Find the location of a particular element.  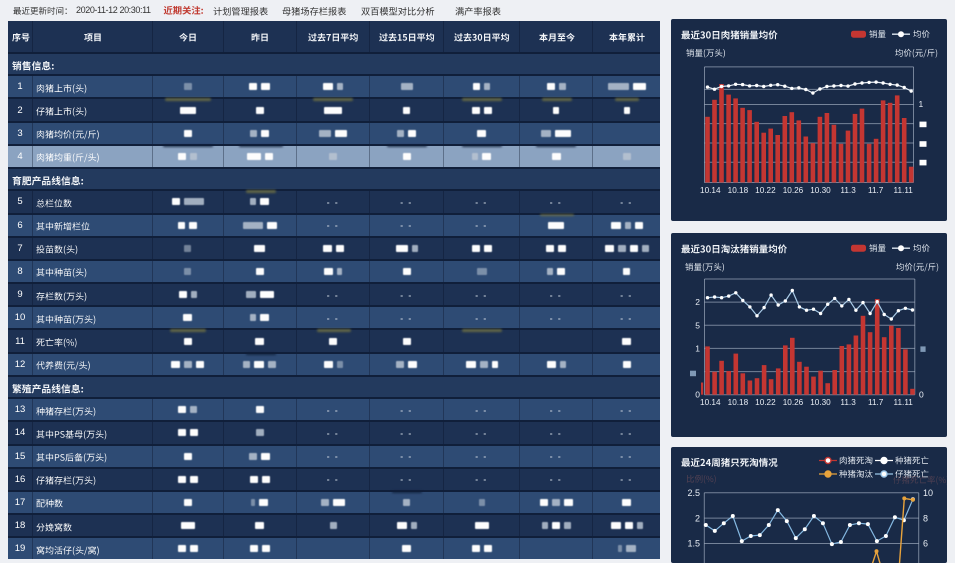

svg-text: 6 is located at coordinates (925, 544).